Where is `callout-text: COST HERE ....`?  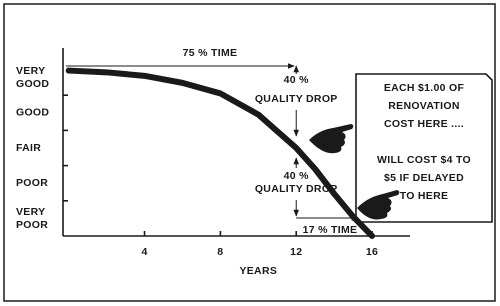
callout-text: COST HERE .... is located at coordinates (424, 124).